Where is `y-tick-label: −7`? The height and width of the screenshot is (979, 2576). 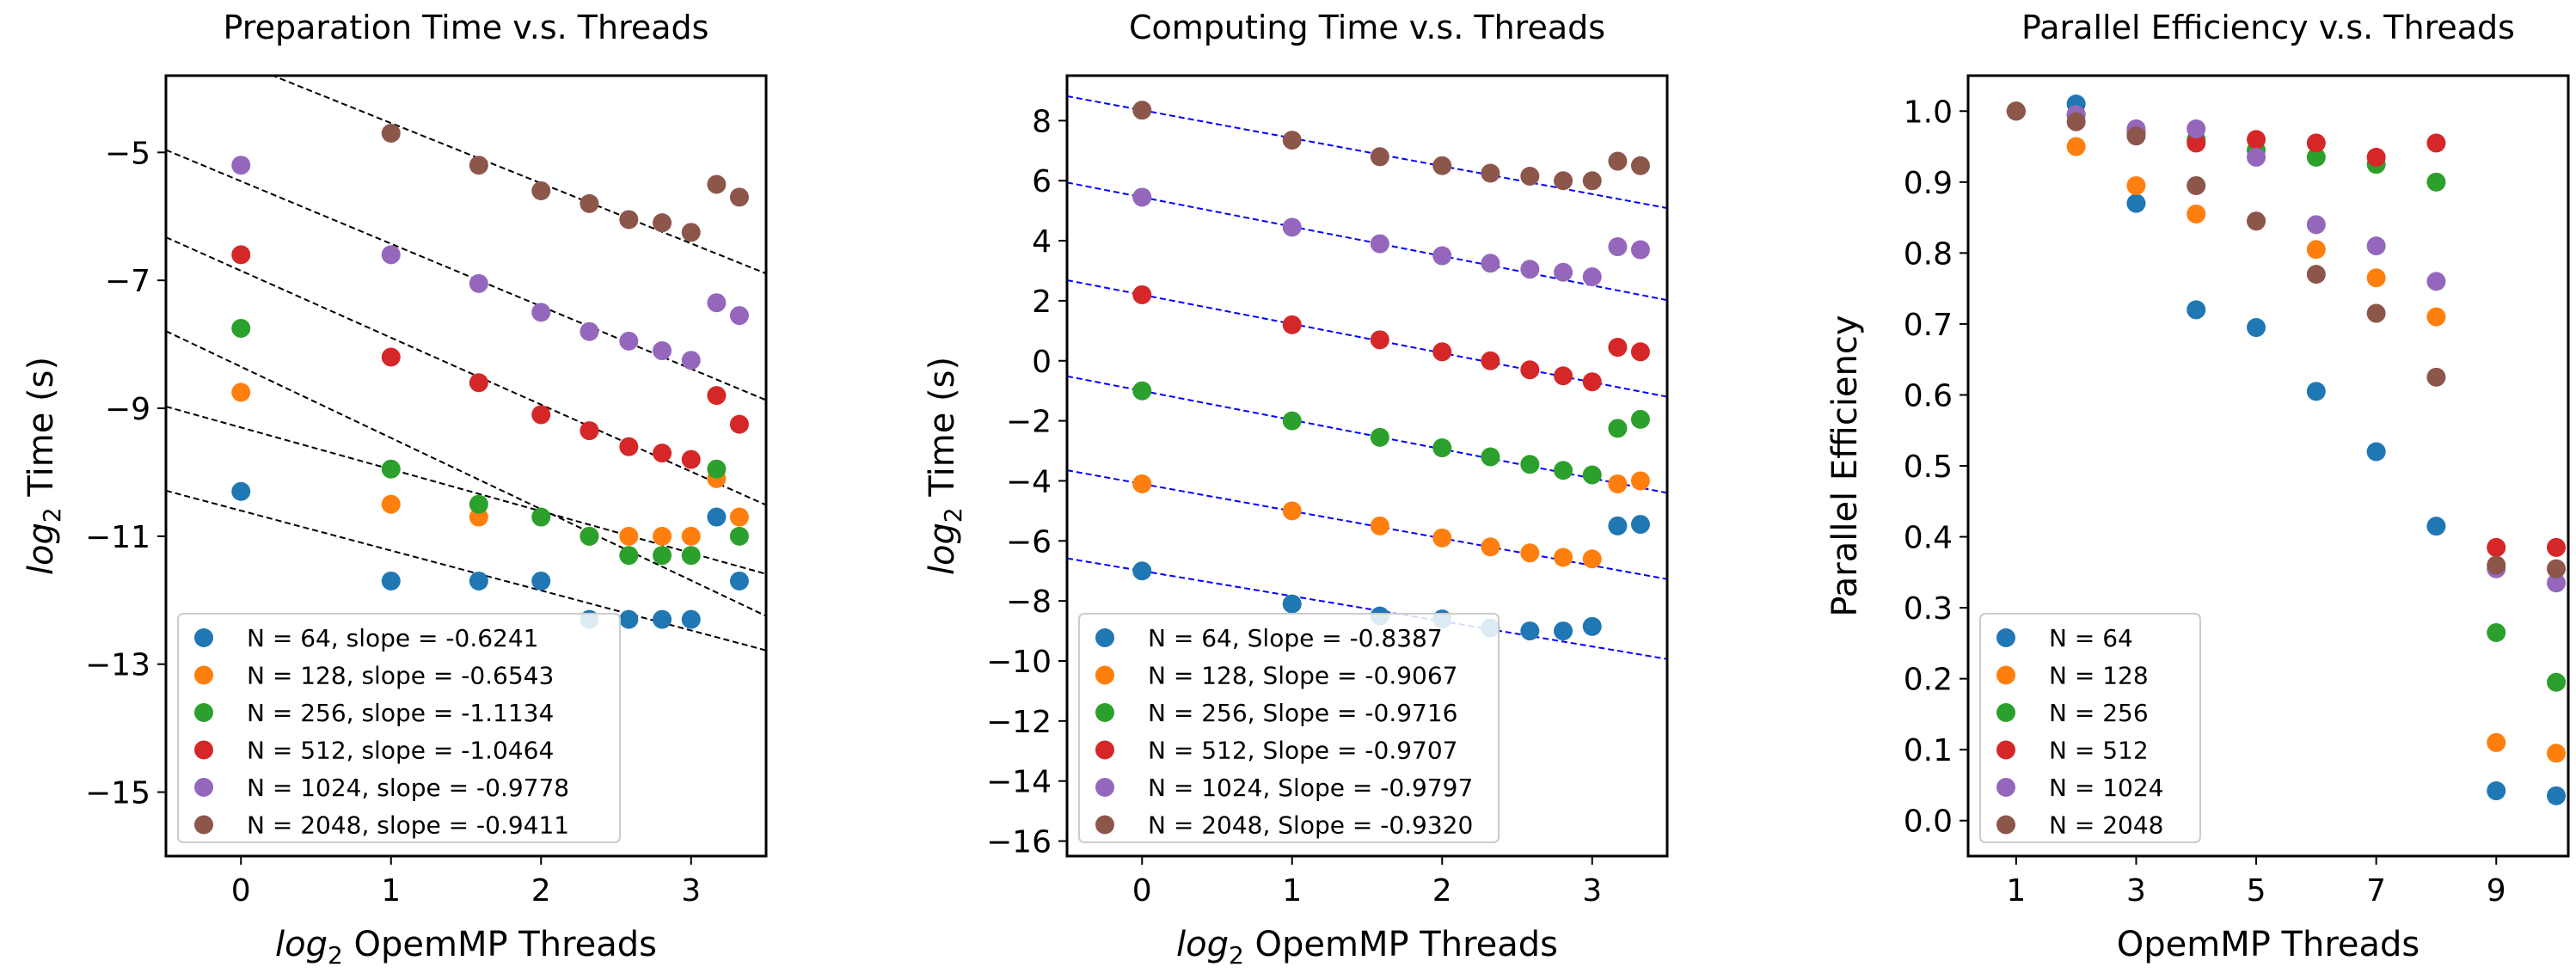 y-tick-label: −7 is located at coordinates (127, 281).